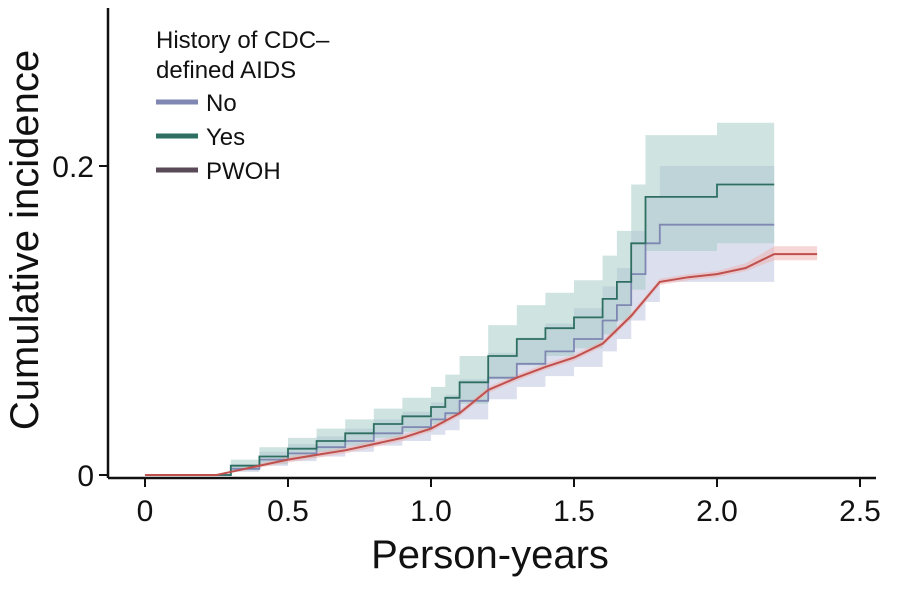 This screenshot has height=590, width=900. Describe the element at coordinates (243, 106) in the screenshot. I see `legend: History of CDC– defined AIDS No Yes PWOH` at that location.